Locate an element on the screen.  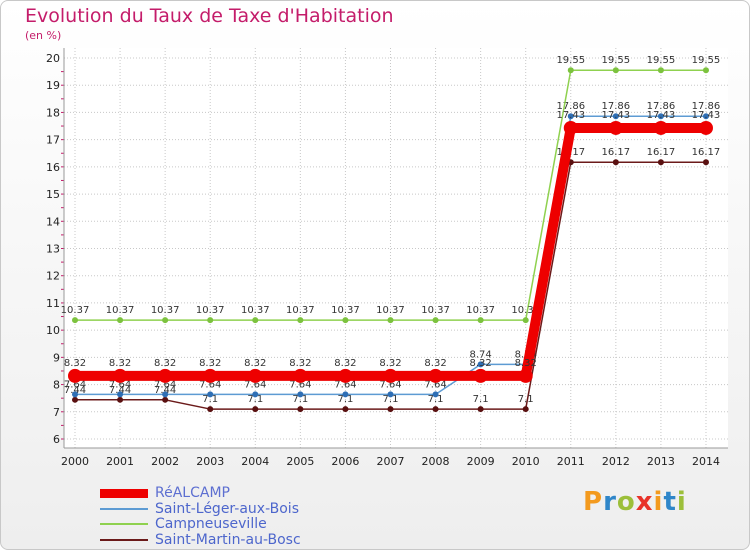
y-tick-label: 8 is located at coordinates (56, 385).